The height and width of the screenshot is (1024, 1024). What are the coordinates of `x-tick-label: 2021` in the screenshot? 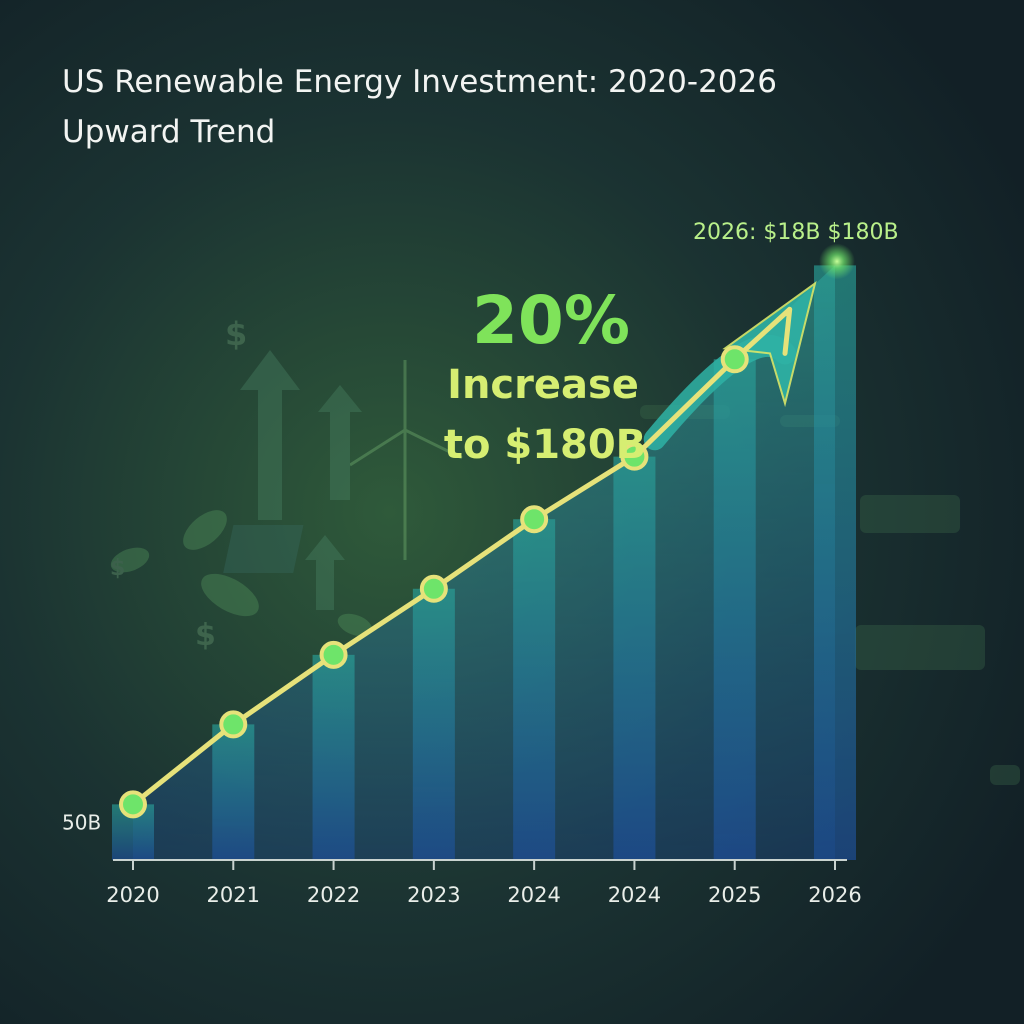 It's located at (233, 895).